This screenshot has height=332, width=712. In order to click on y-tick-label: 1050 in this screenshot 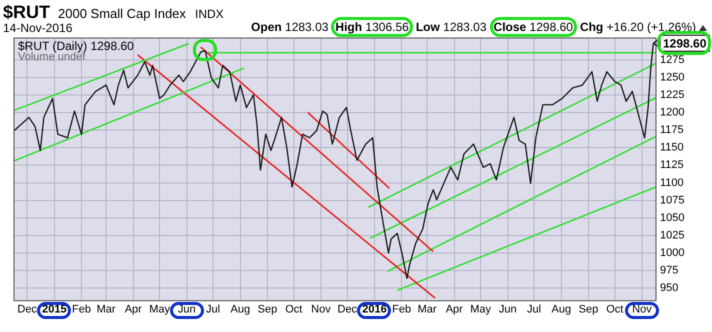, I will do `click(672, 218)`.